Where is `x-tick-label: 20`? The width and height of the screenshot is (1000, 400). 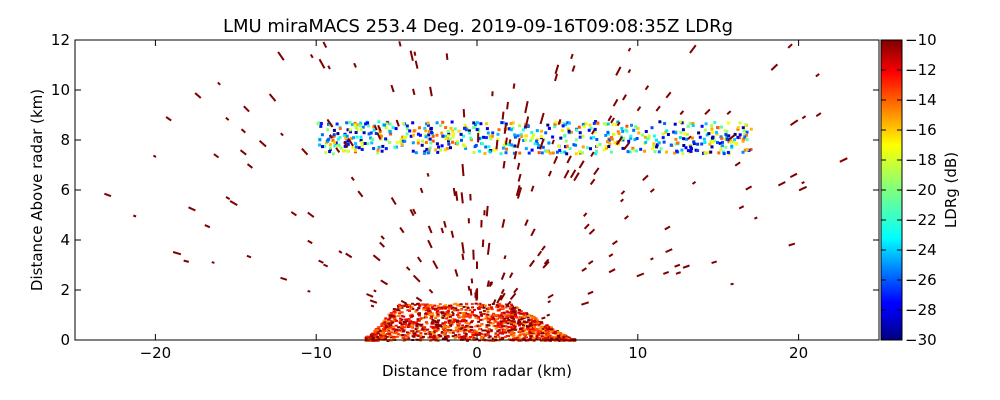 x-tick-label: 20 is located at coordinates (798, 353).